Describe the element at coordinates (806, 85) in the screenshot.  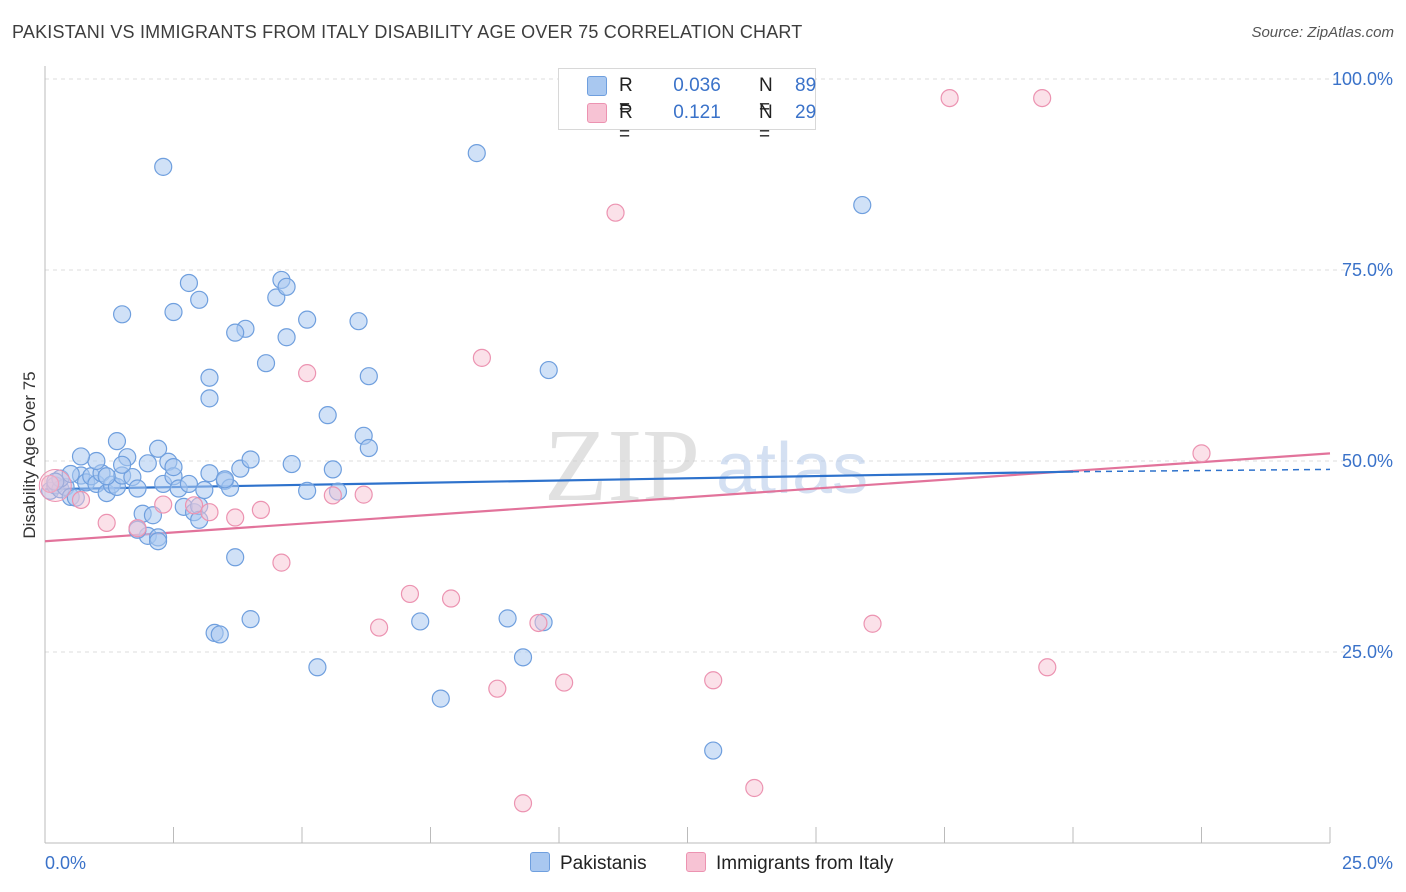
I see `legend-n-value: 89` at that location.